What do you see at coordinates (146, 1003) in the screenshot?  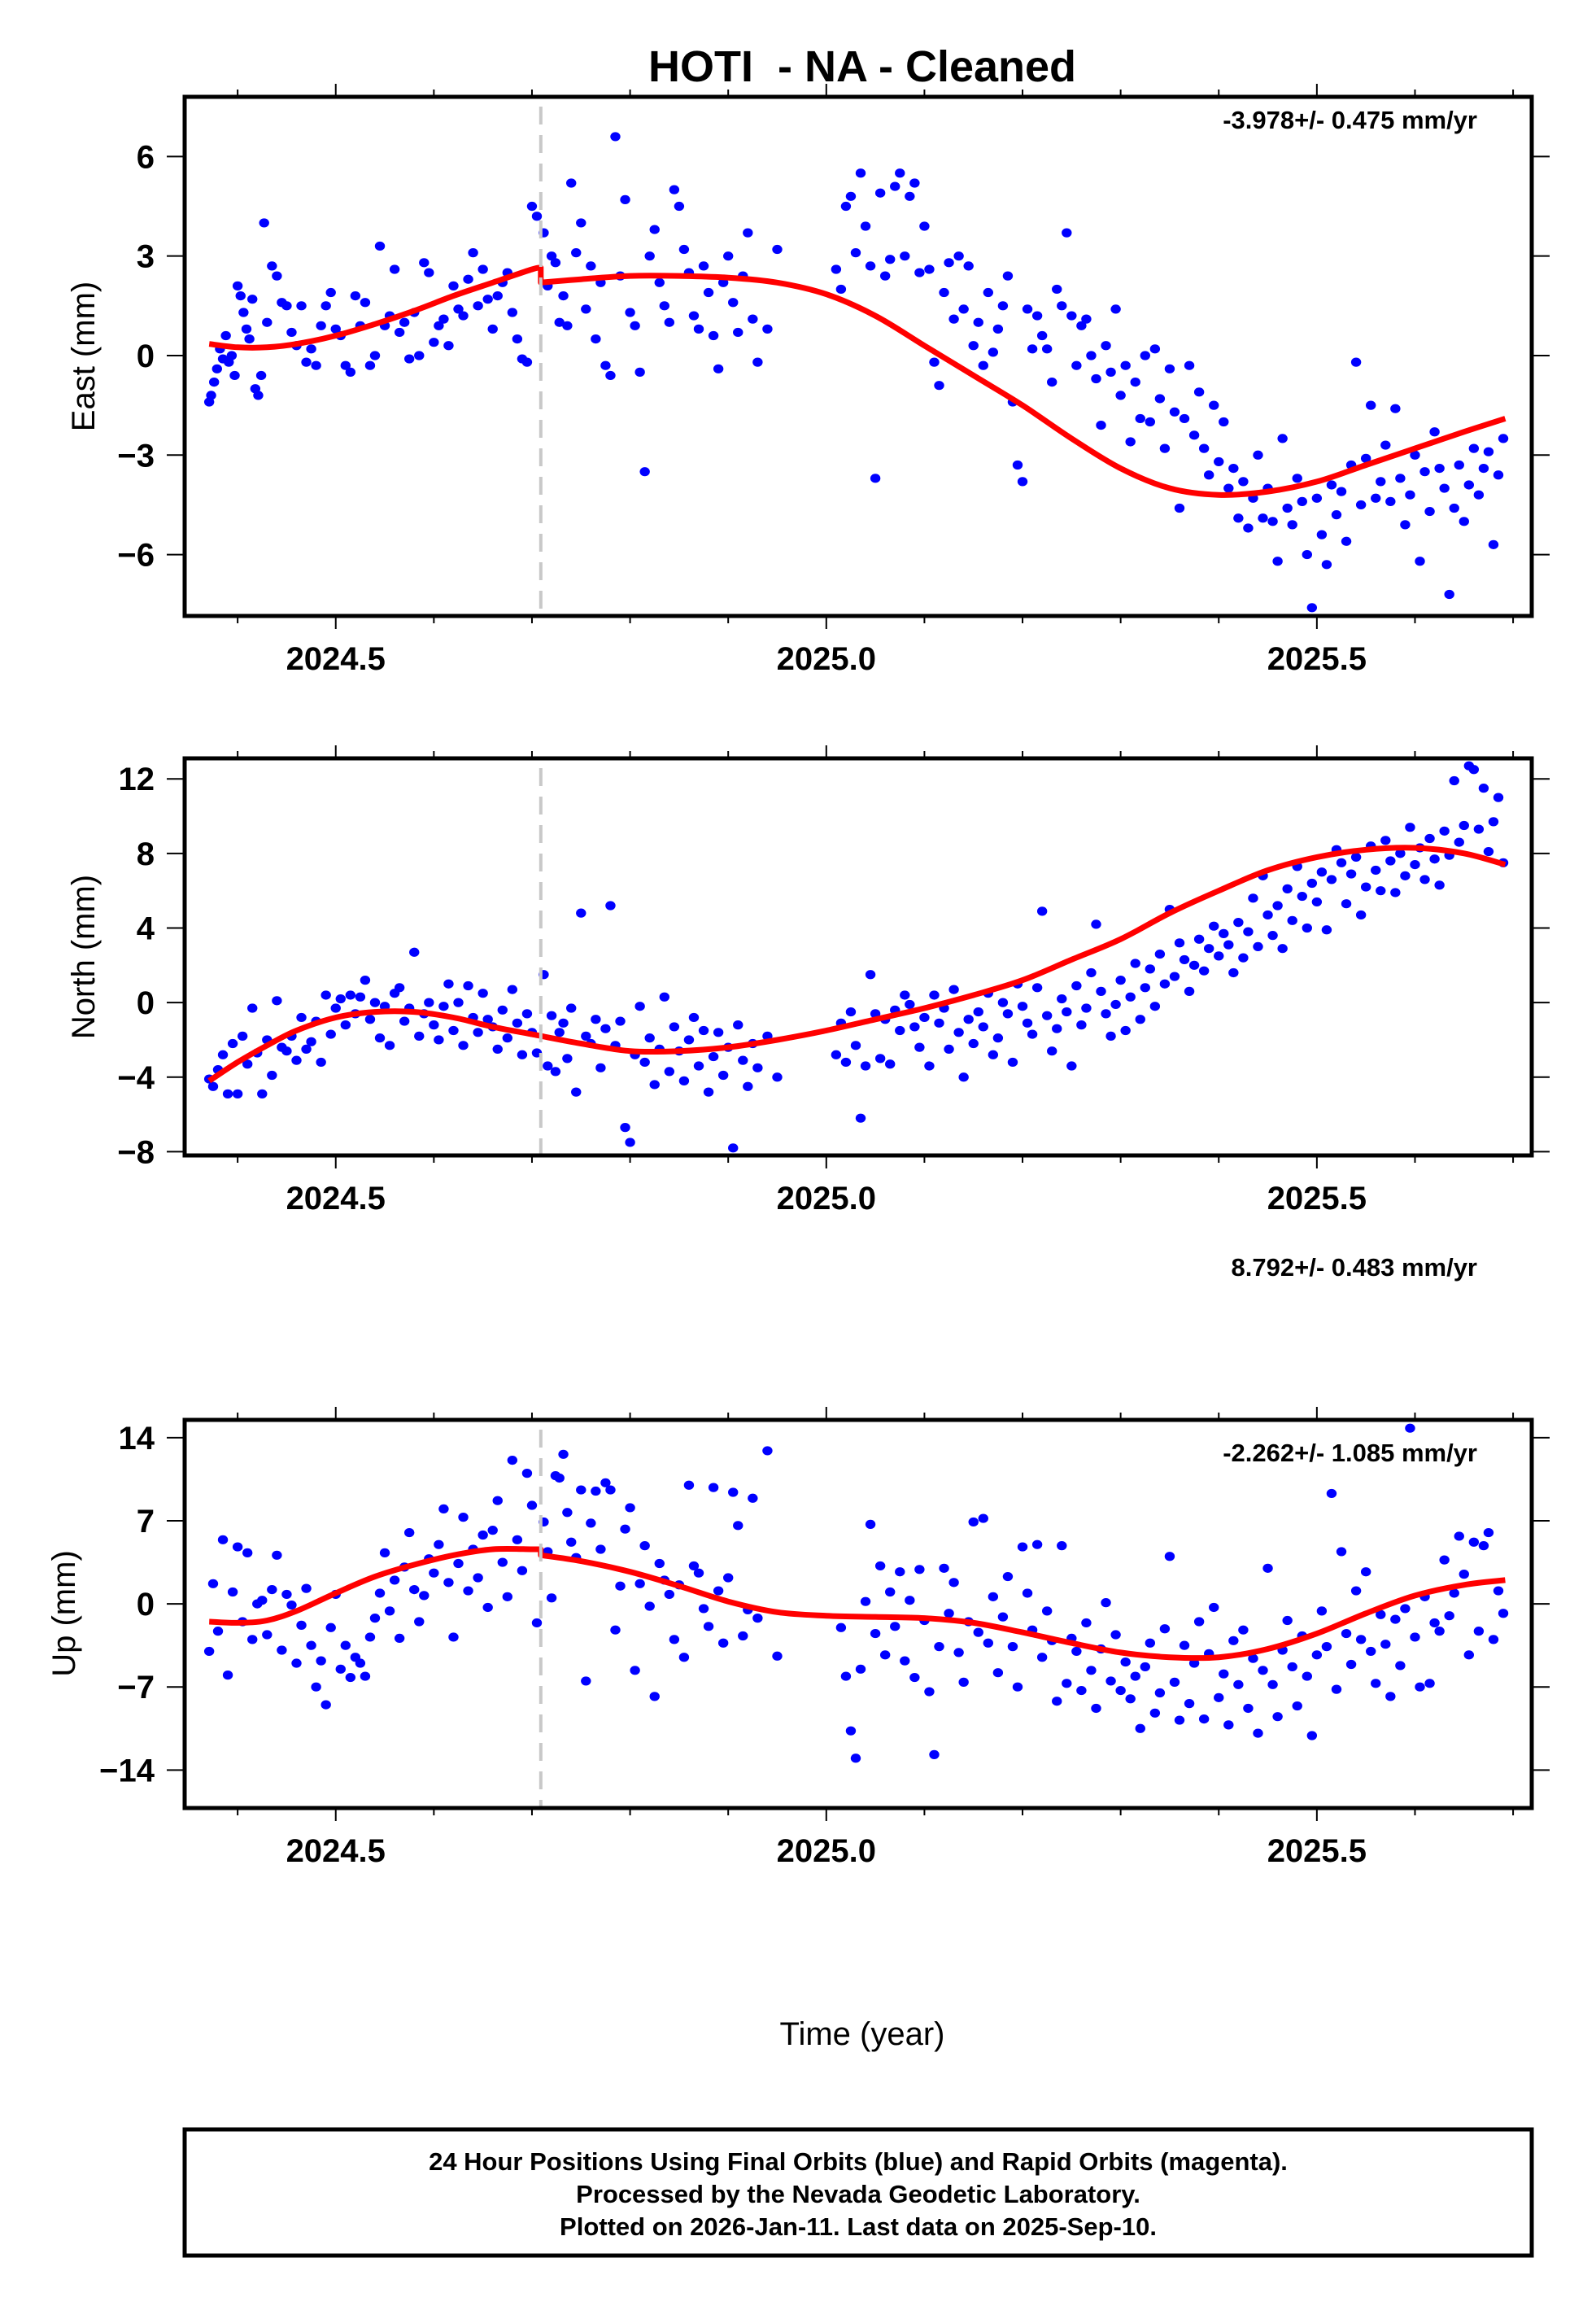 I see `y-tick-label: 0` at bounding box center [146, 1003].